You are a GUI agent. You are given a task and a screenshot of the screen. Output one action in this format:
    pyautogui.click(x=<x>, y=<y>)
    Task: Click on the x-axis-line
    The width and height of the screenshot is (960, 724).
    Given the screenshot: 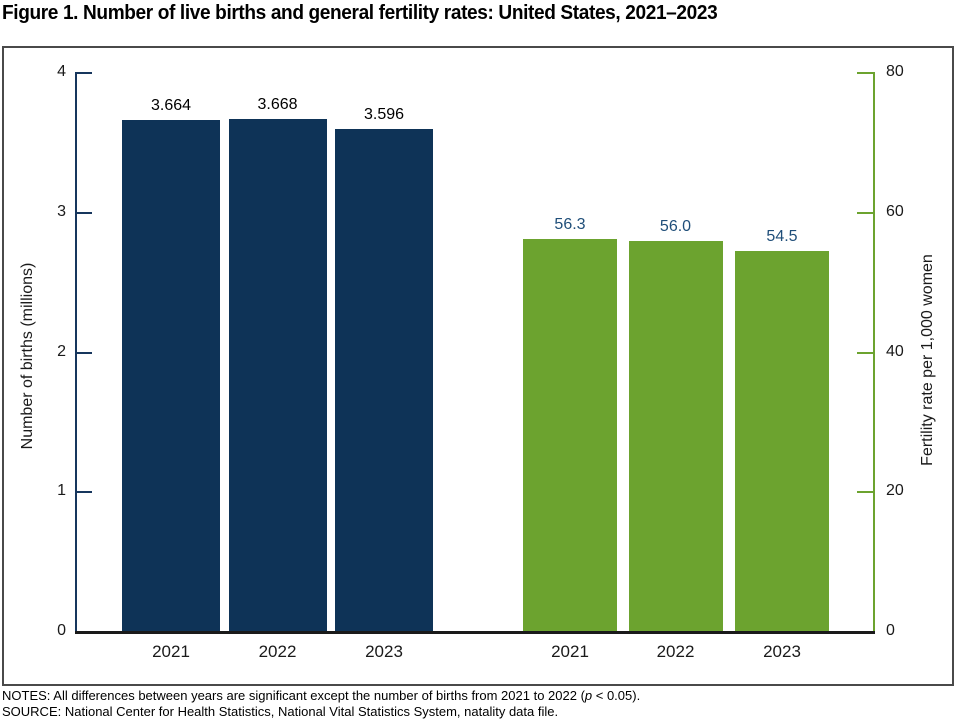 What is the action you would take?
    pyautogui.click(x=475, y=632)
    